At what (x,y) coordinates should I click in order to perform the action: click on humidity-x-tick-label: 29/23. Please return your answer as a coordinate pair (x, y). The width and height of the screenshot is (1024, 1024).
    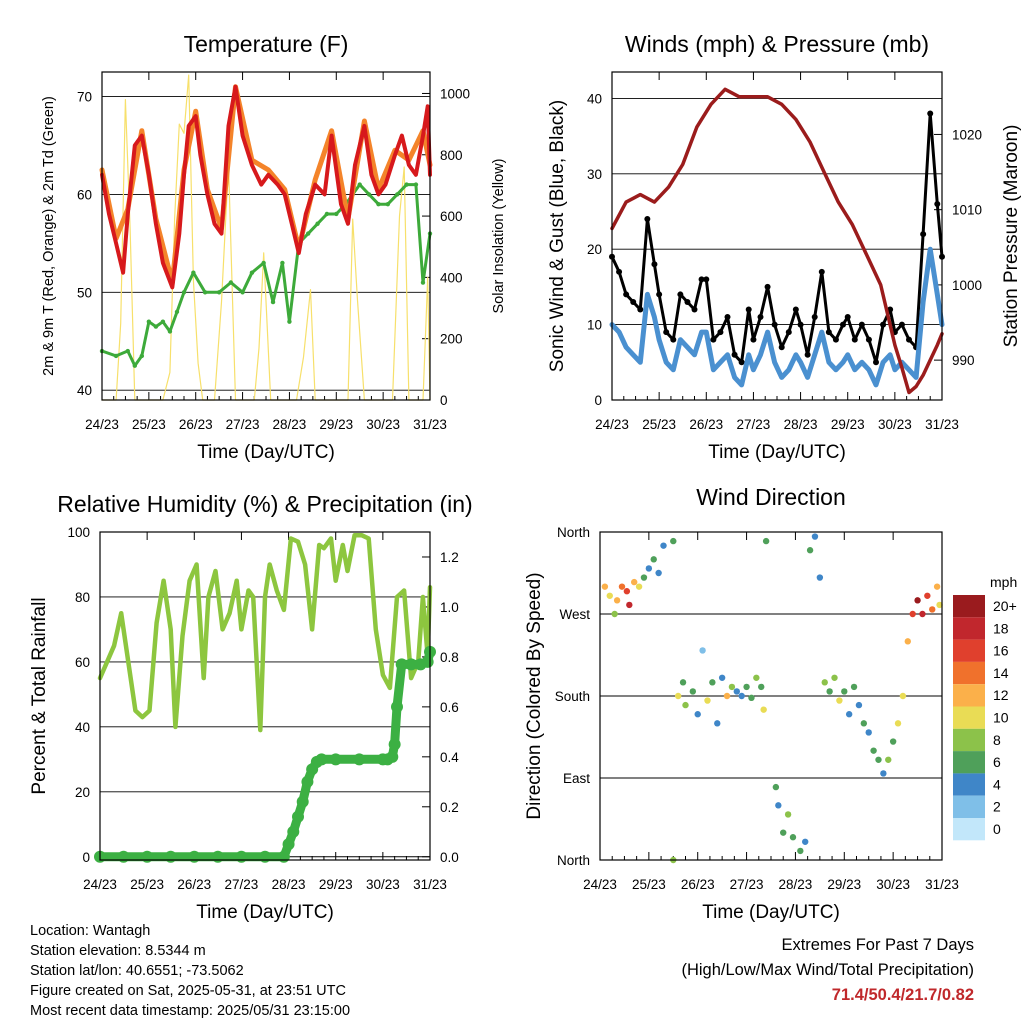
    Looking at the image, I should click on (336, 884).